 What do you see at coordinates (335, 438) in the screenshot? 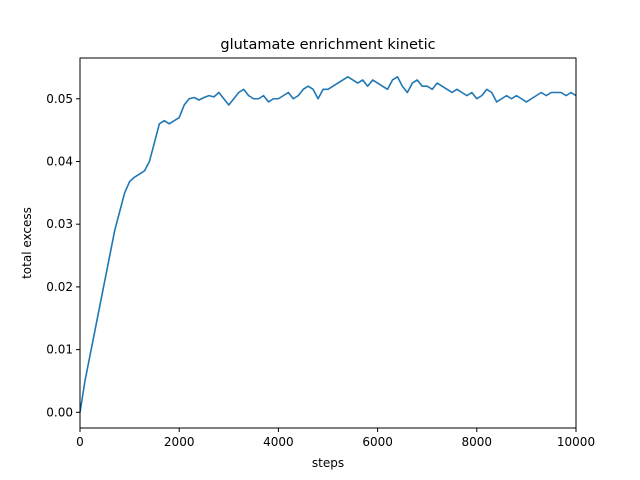
I see `x-axis: 0 2000 4000 6000 8000 10000` at bounding box center [335, 438].